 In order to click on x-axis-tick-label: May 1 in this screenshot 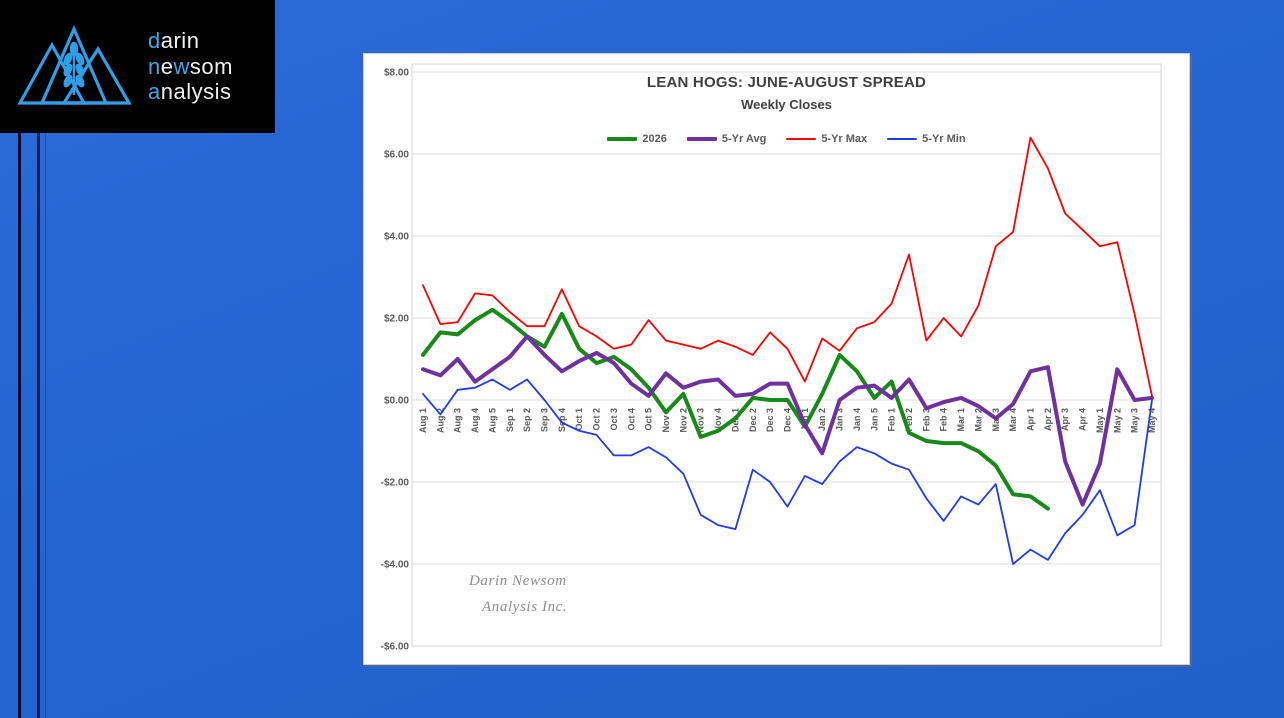, I will do `click(1100, 420)`.